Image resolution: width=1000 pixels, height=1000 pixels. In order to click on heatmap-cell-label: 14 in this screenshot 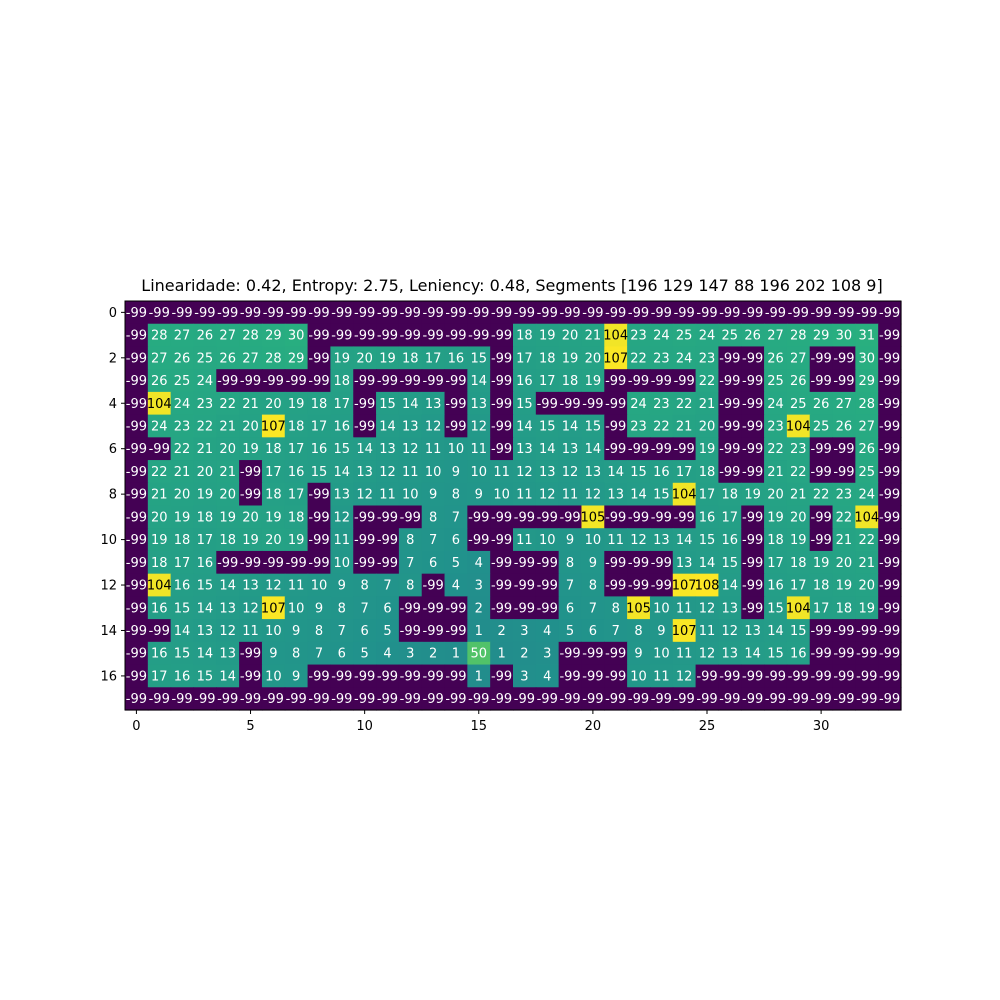, I will do `click(615, 472)`.